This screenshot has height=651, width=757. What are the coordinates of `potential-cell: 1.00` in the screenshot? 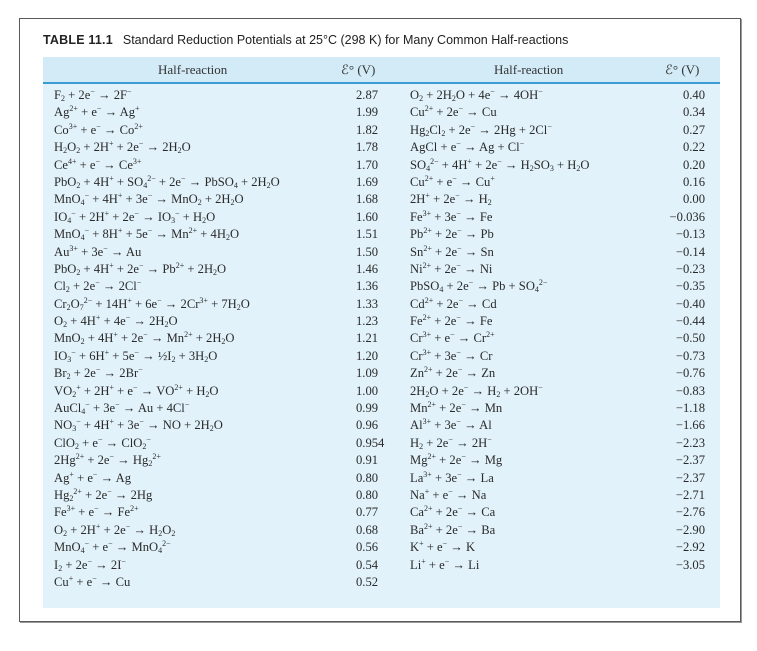 It's located at (367, 390).